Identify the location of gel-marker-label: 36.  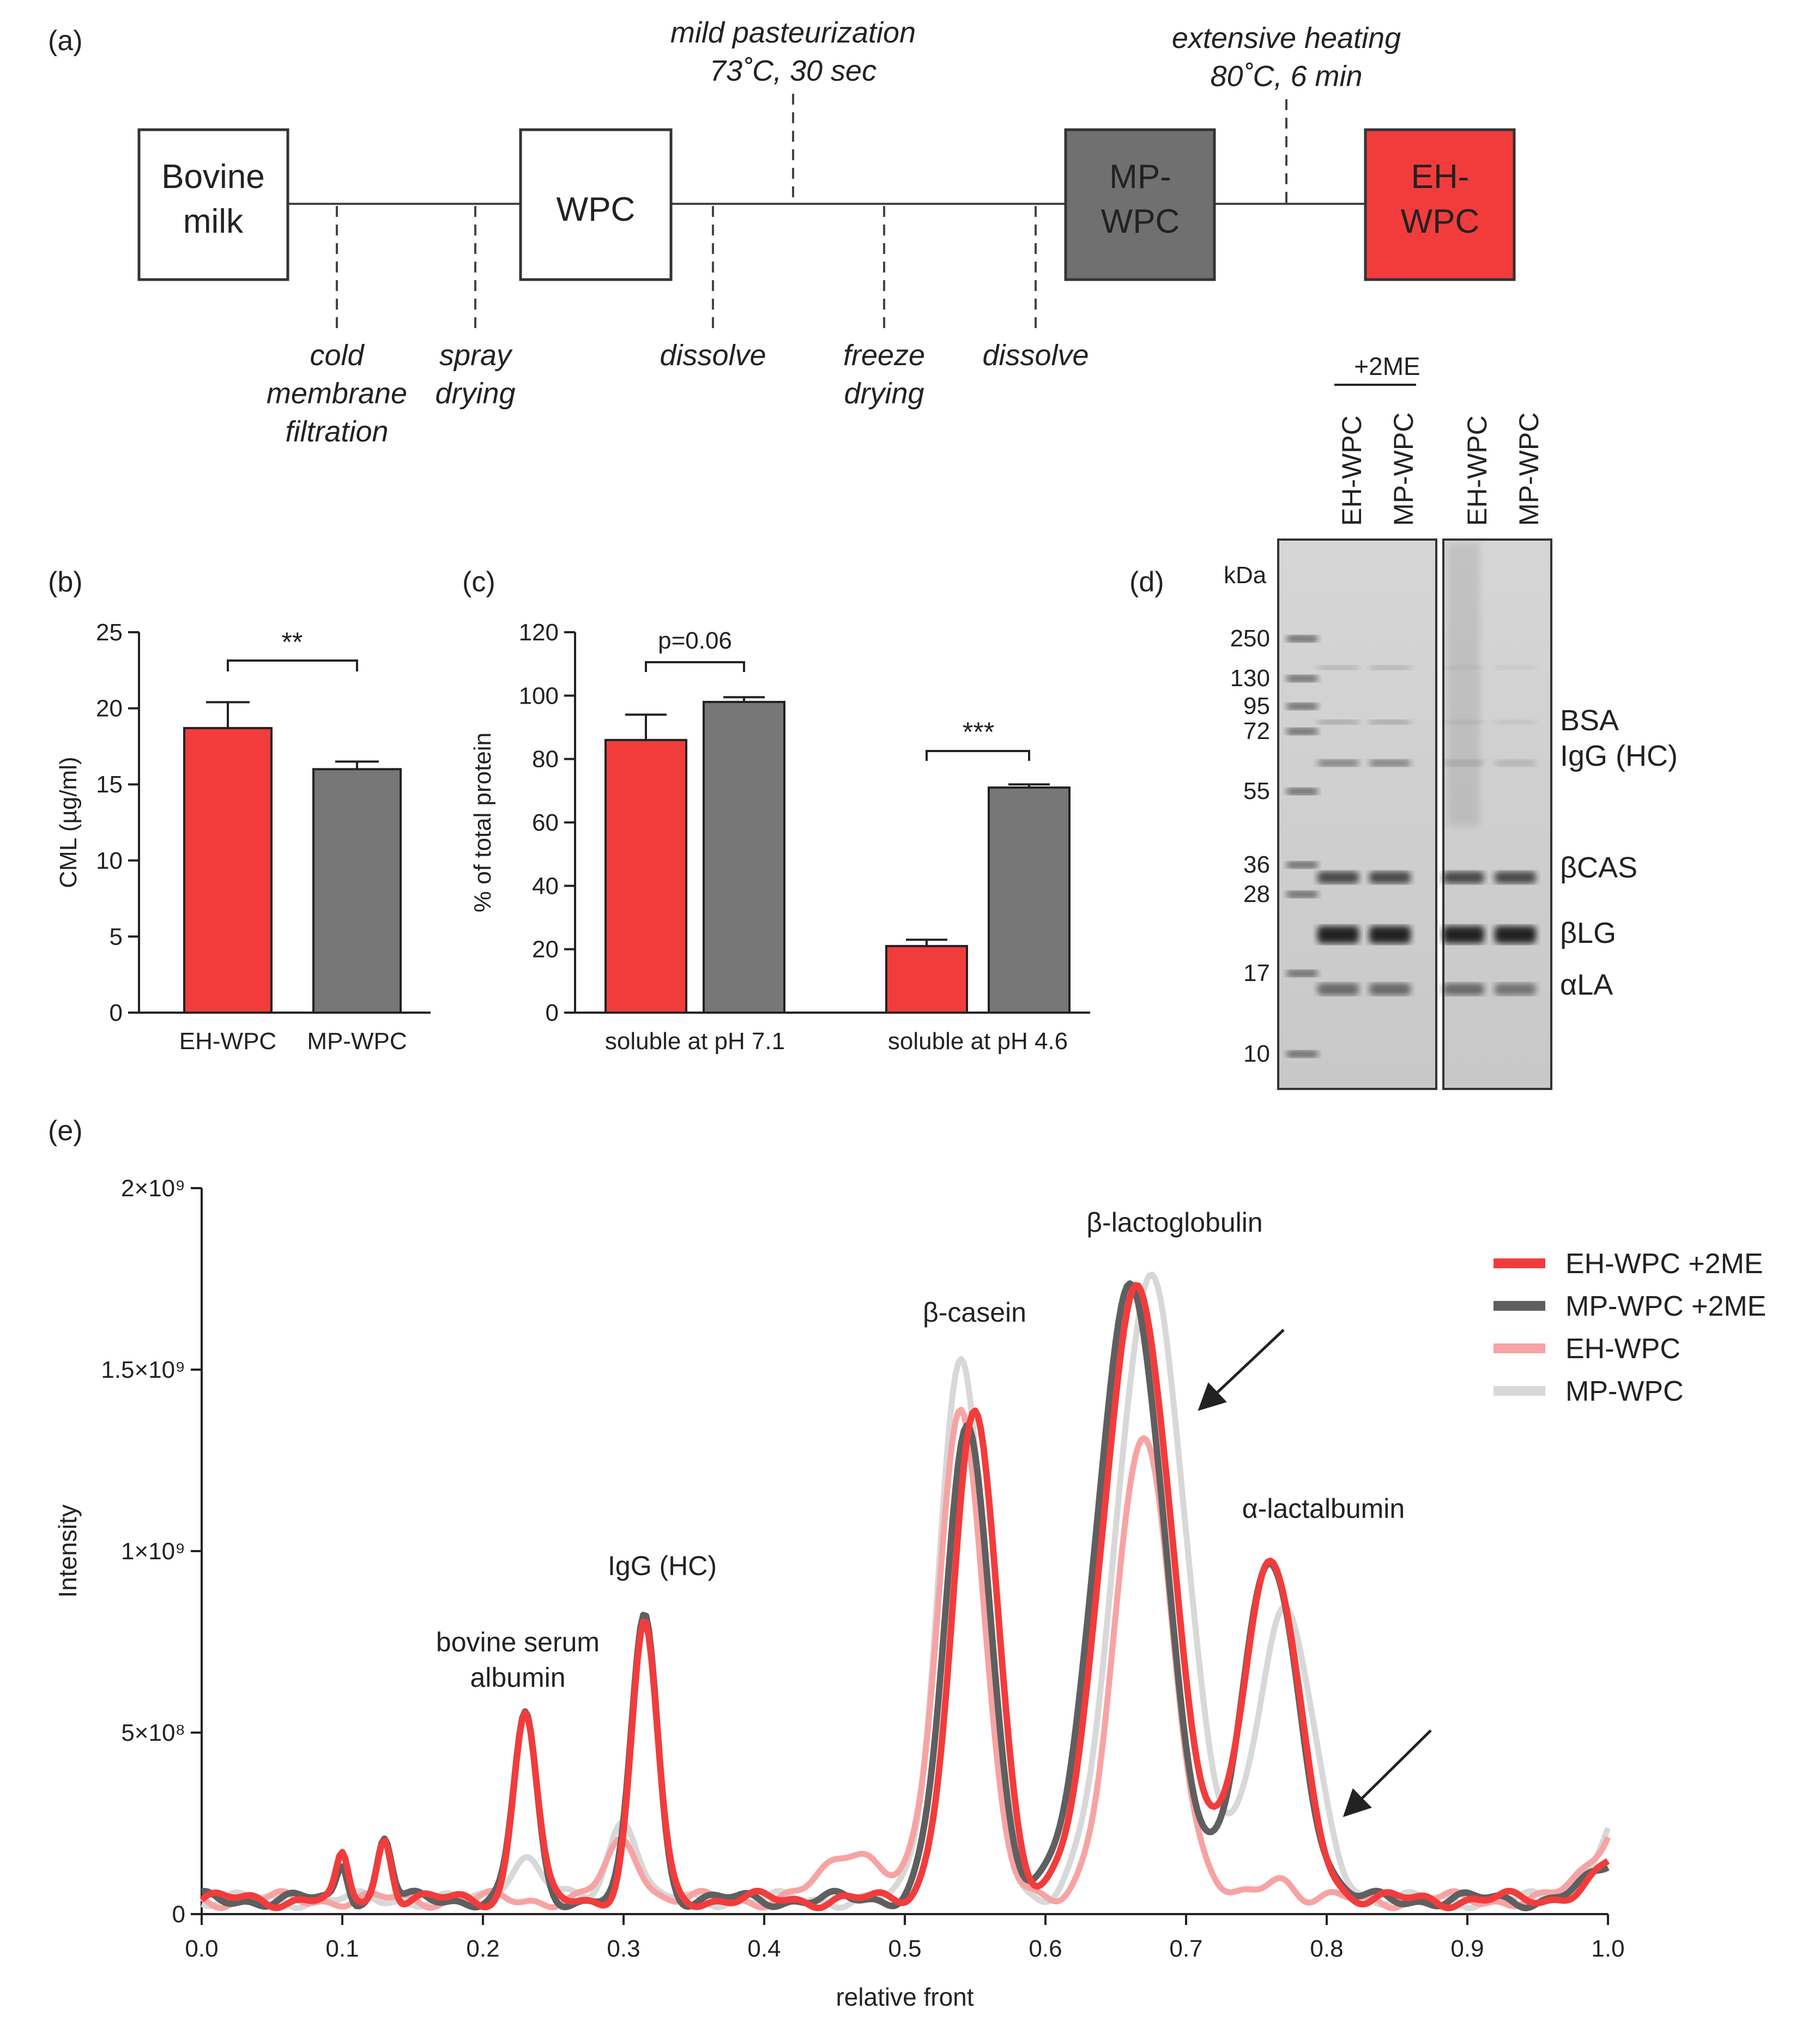
(1256, 864).